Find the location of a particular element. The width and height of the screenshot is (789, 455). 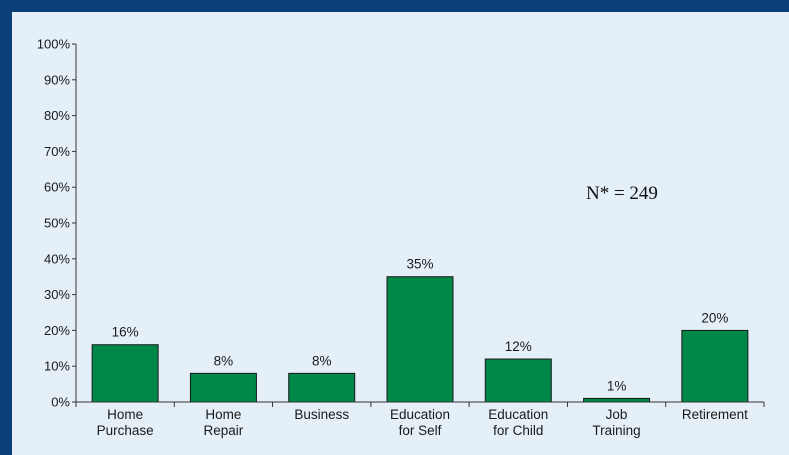

y-tick-label: 30% is located at coordinates (57, 294).